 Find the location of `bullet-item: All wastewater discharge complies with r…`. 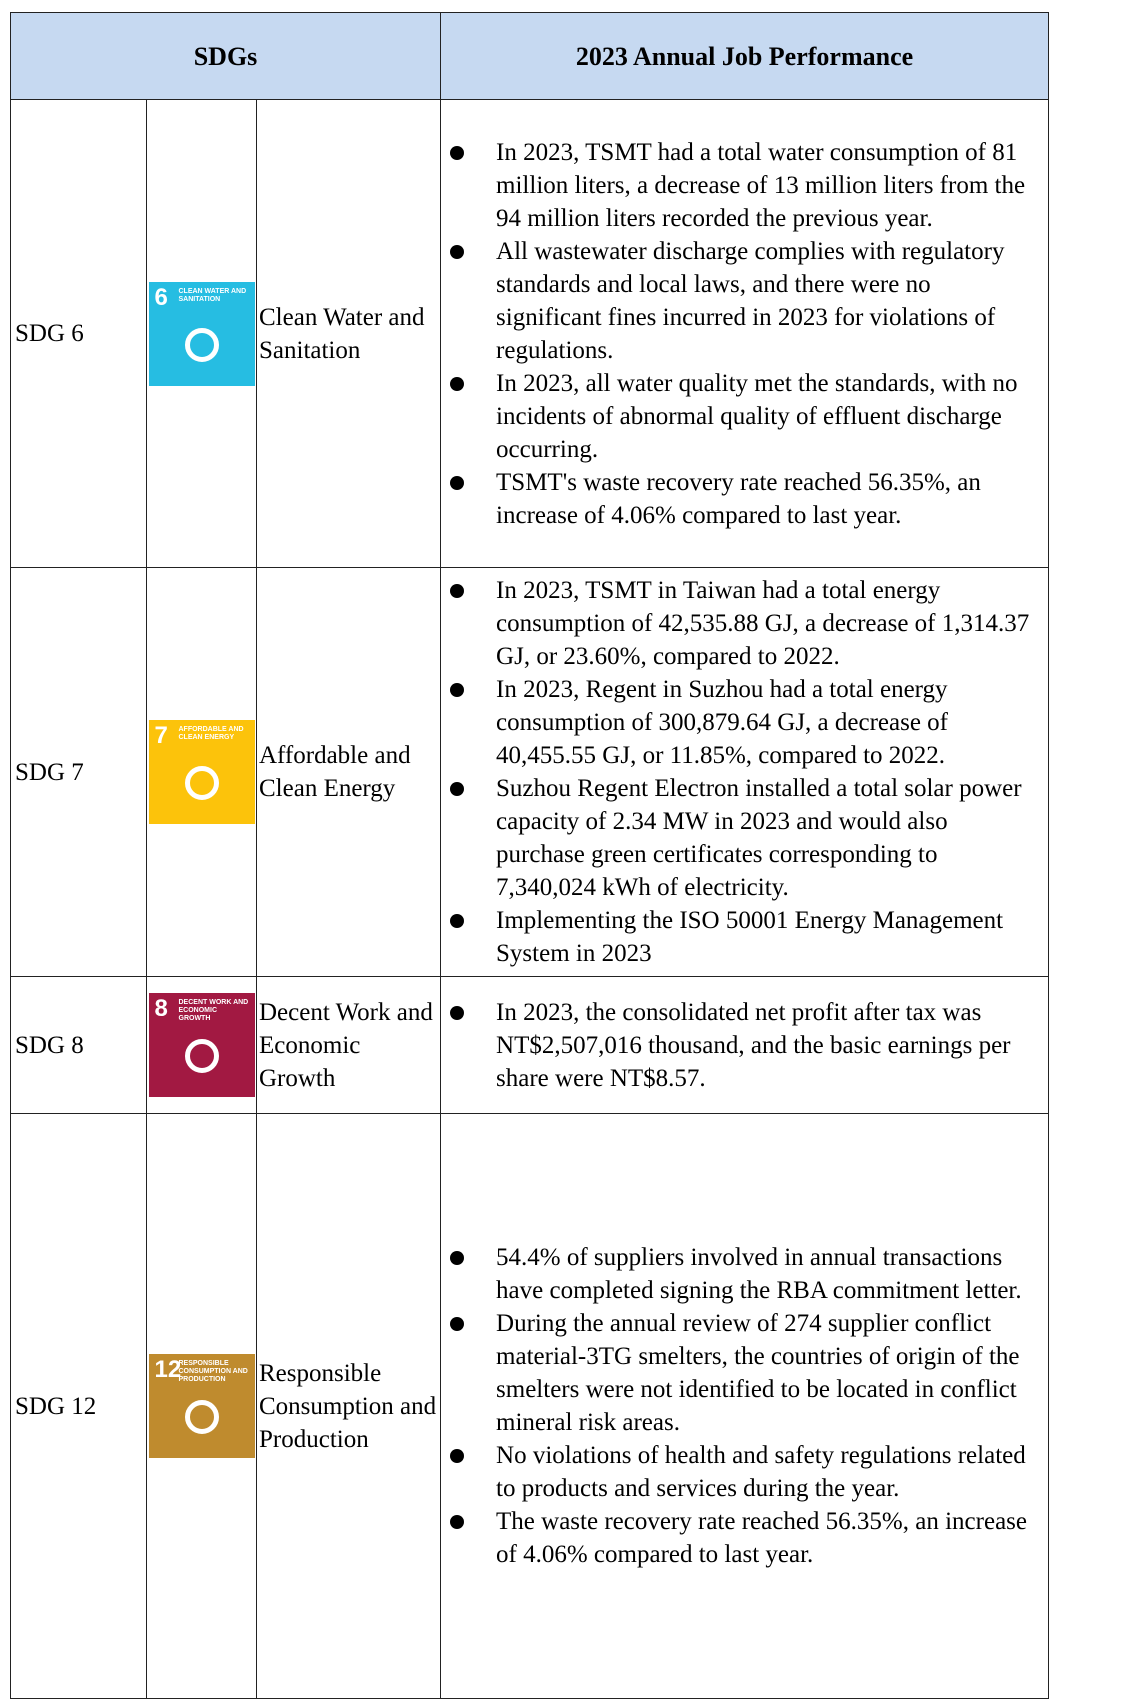

bullet-item: All wastewater discharge complies with r… is located at coordinates (746, 301).